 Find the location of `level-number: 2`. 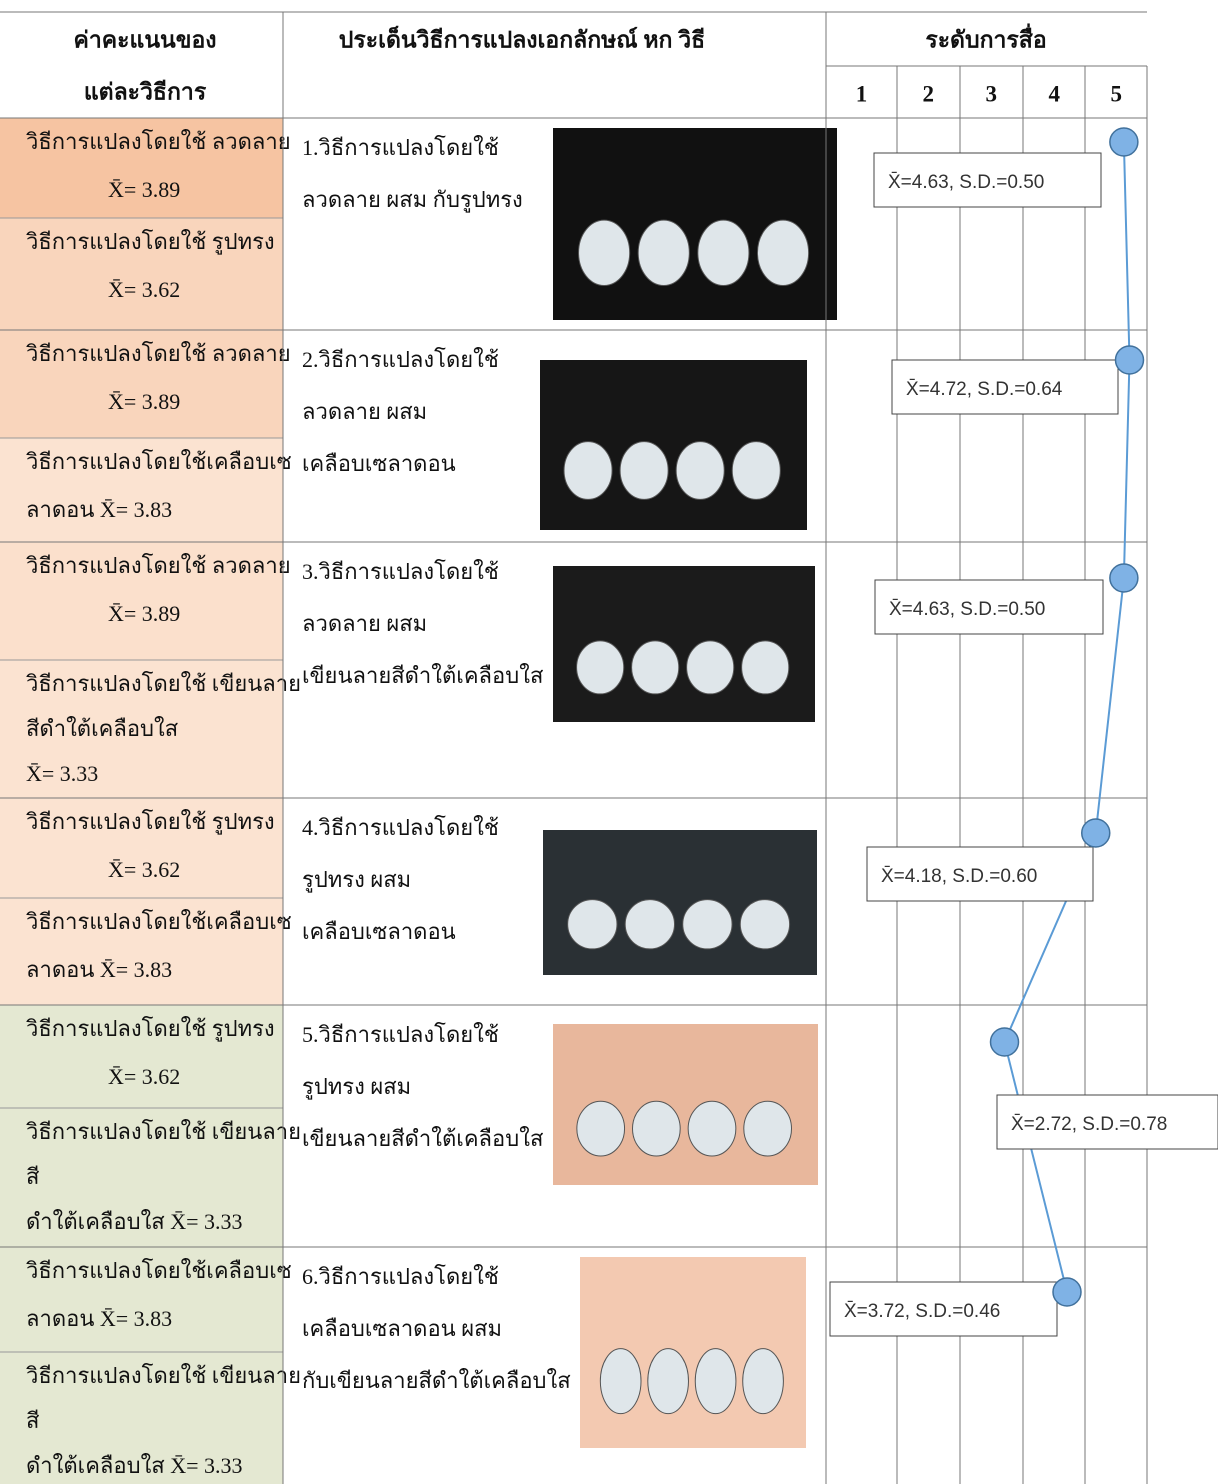

level-number: 2 is located at coordinates (929, 93).